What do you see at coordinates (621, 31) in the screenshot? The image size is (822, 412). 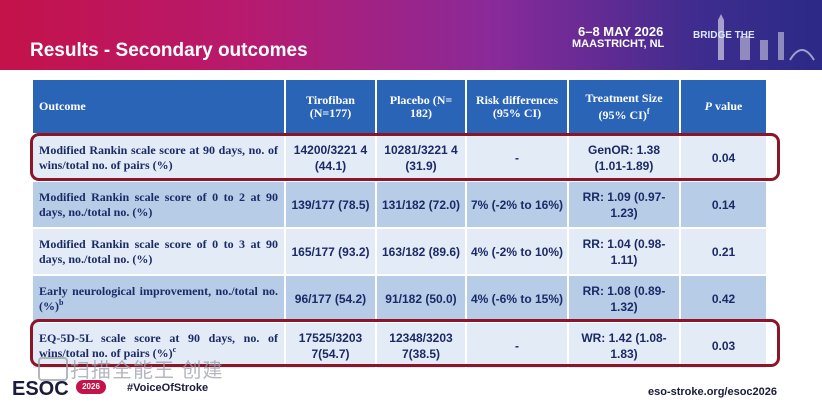 I see `event-date: 6–8 MAY 2026` at bounding box center [621, 31].